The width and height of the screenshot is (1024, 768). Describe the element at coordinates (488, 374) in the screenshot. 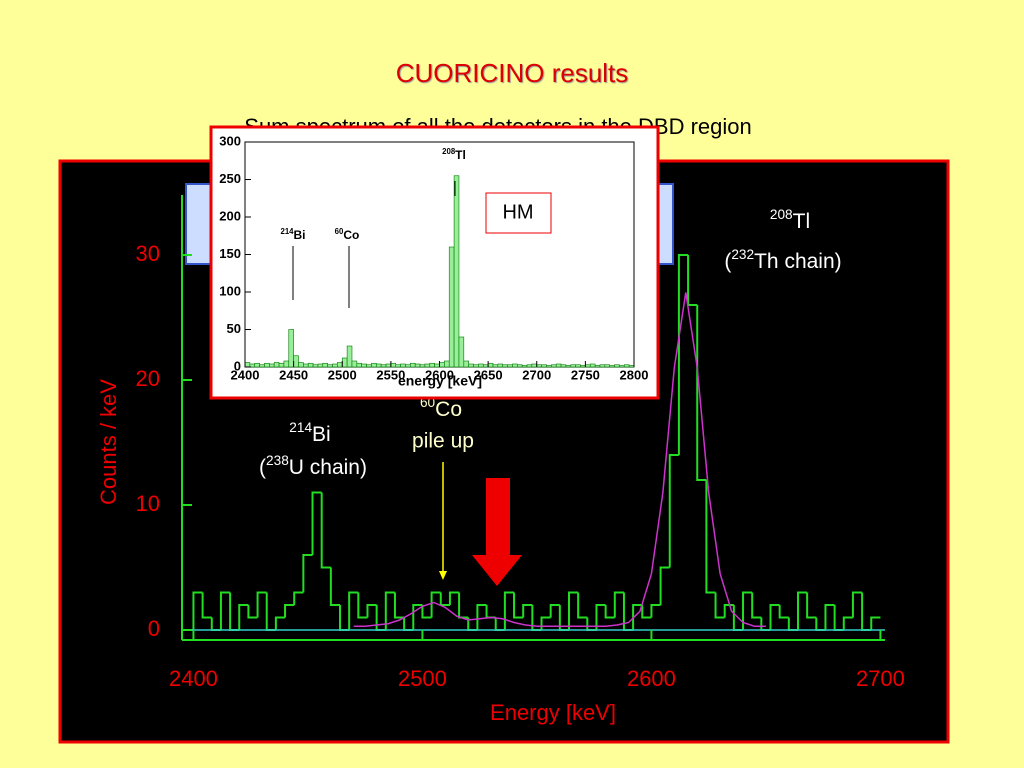

I see `x-tick-label: 2650` at that location.